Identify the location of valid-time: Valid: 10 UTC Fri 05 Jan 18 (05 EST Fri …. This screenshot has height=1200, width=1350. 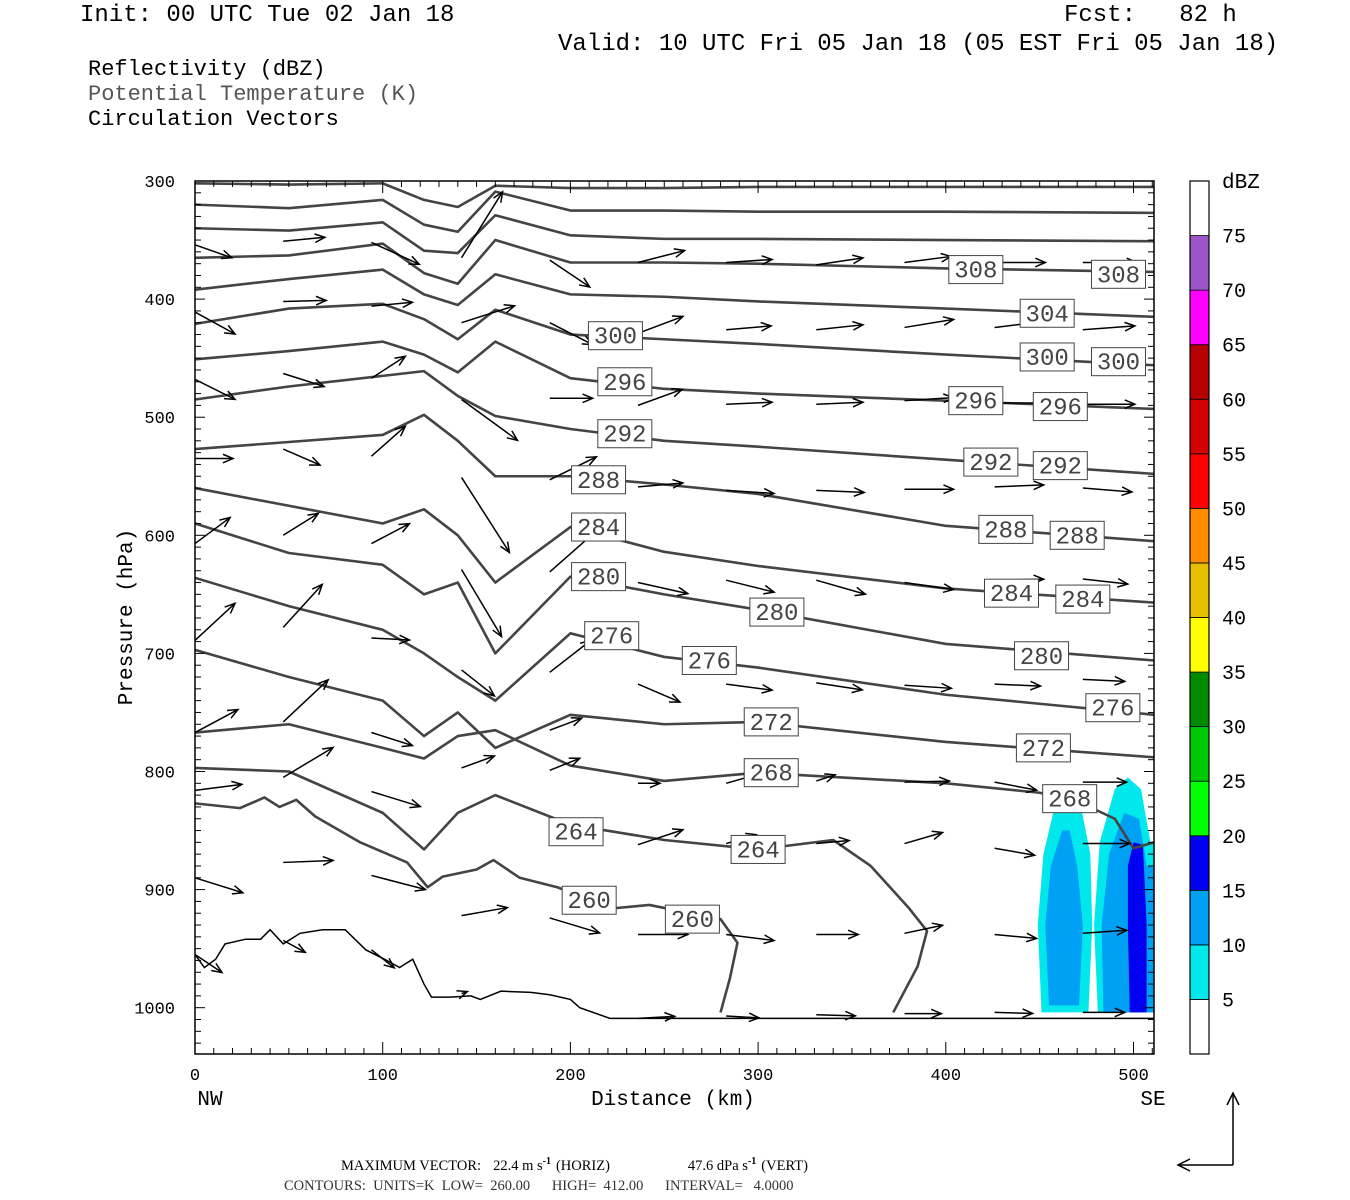
(918, 44).